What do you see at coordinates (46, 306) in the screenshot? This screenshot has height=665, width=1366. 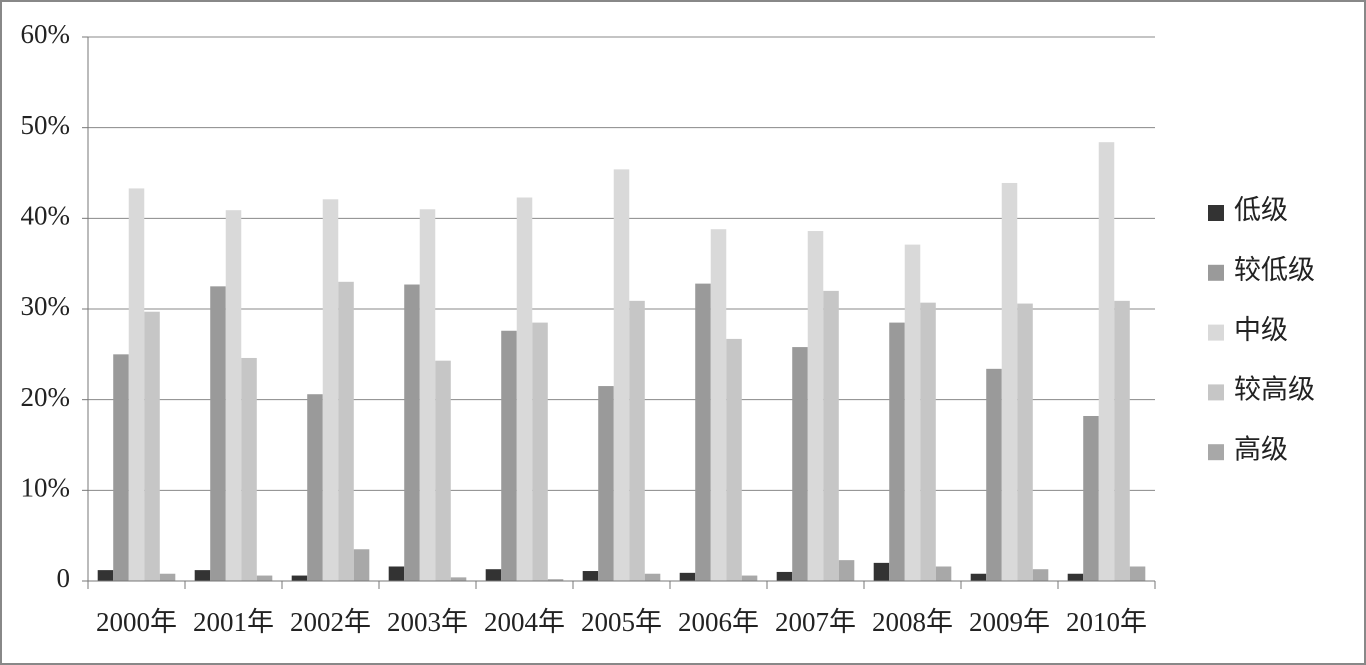 I see `y-tick-label: 30%` at bounding box center [46, 306].